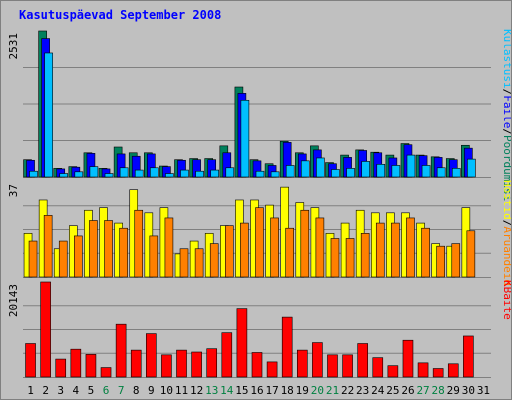 This screenshot has width=512, height=400. Describe the element at coordinates (317, 390) in the screenshot. I see `x-tick-label-day-20: 20` at that location.